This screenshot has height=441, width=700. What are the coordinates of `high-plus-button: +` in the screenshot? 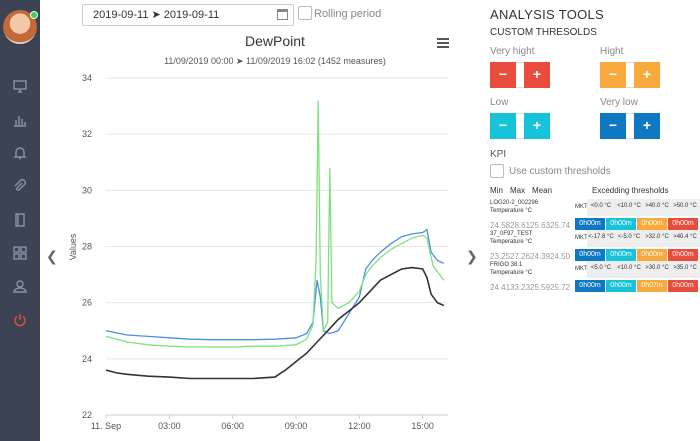 It's located at (647, 75).